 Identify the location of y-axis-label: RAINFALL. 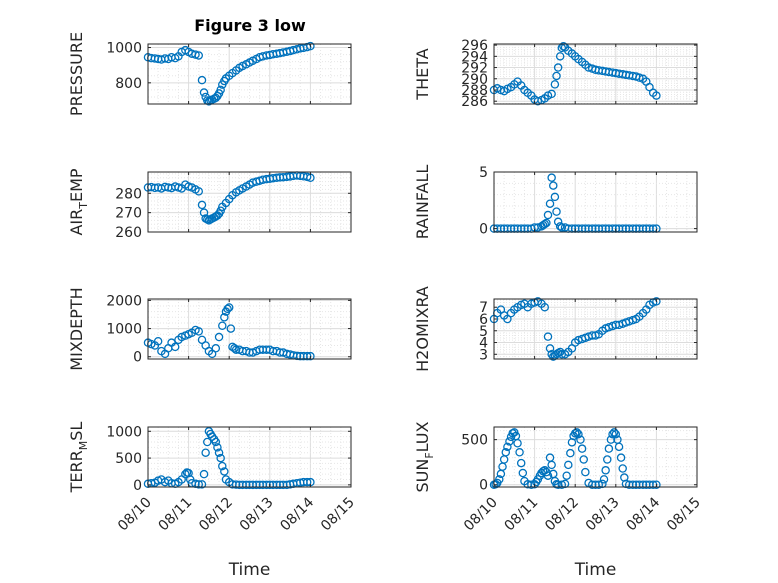
(422, 202).